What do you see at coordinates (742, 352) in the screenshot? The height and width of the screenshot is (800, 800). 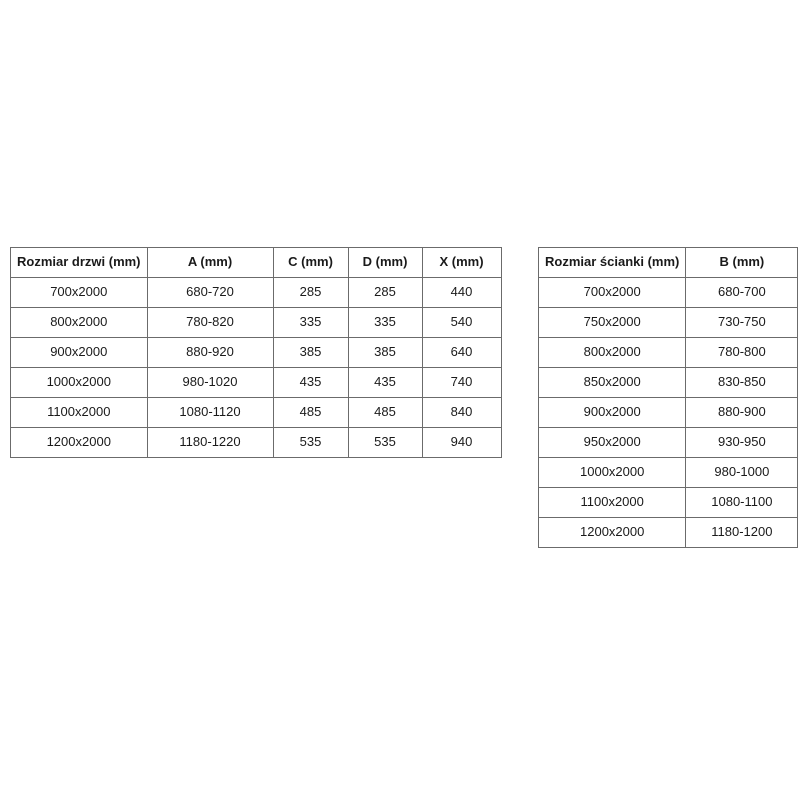 I see `cell-b: 780-800` at bounding box center [742, 352].